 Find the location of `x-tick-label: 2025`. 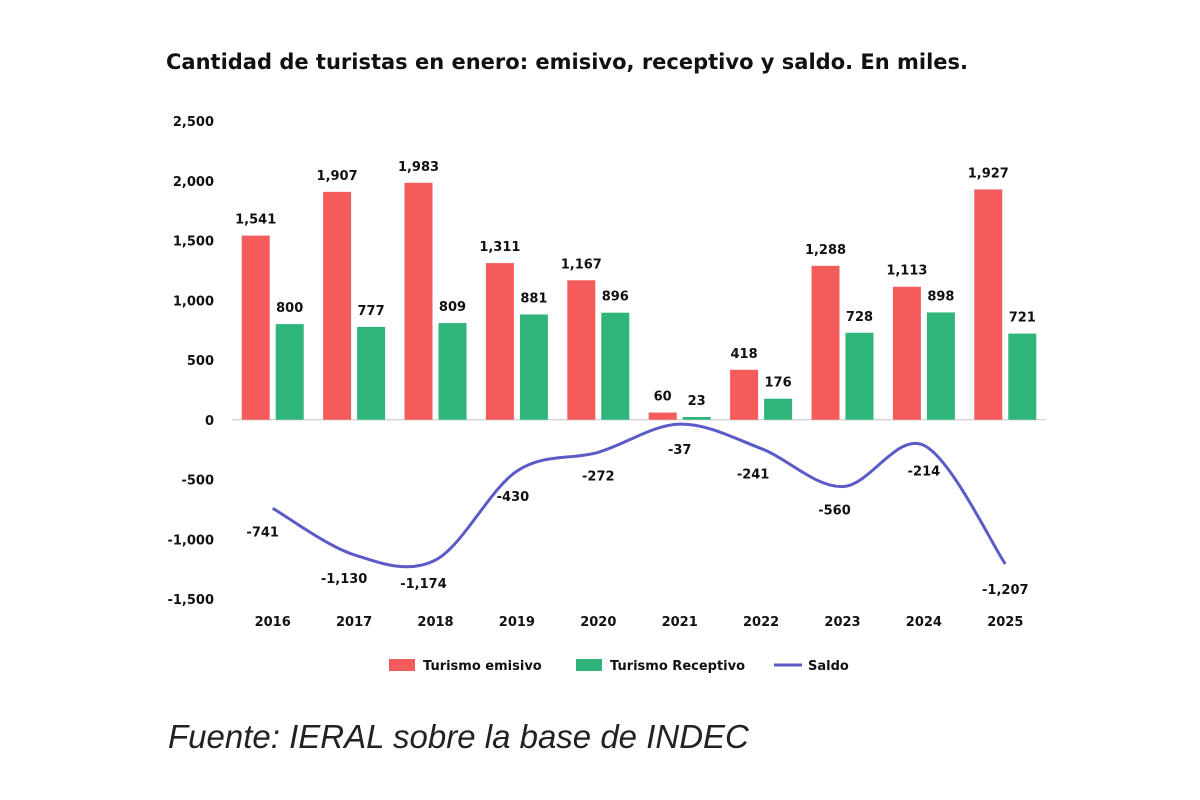

x-tick-label: 2025 is located at coordinates (1005, 622).